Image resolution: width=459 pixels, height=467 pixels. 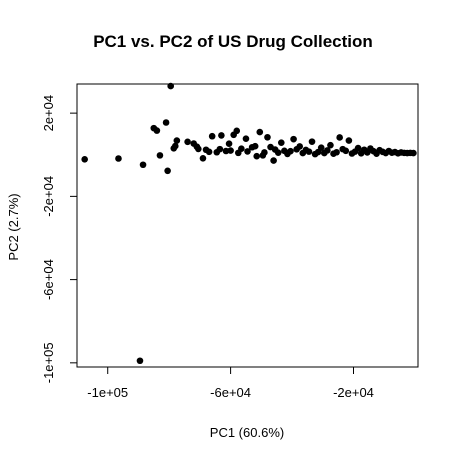 What do you see at coordinates (233, 41) in the screenshot?
I see `chart-title: PC1 vs. PC2 of US Drug Collection` at bounding box center [233, 41].